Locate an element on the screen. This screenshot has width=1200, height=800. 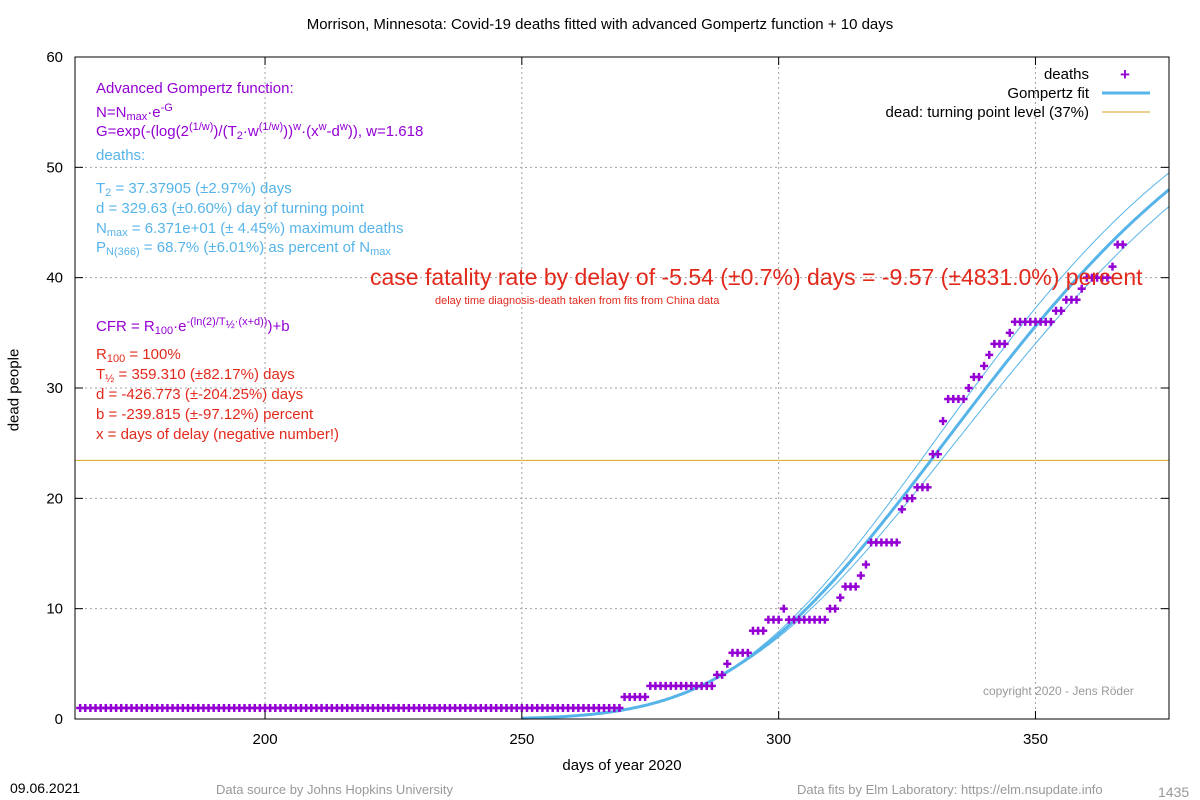
b-line: b = -239.815 (±-97.12%) percent is located at coordinates (205, 414).